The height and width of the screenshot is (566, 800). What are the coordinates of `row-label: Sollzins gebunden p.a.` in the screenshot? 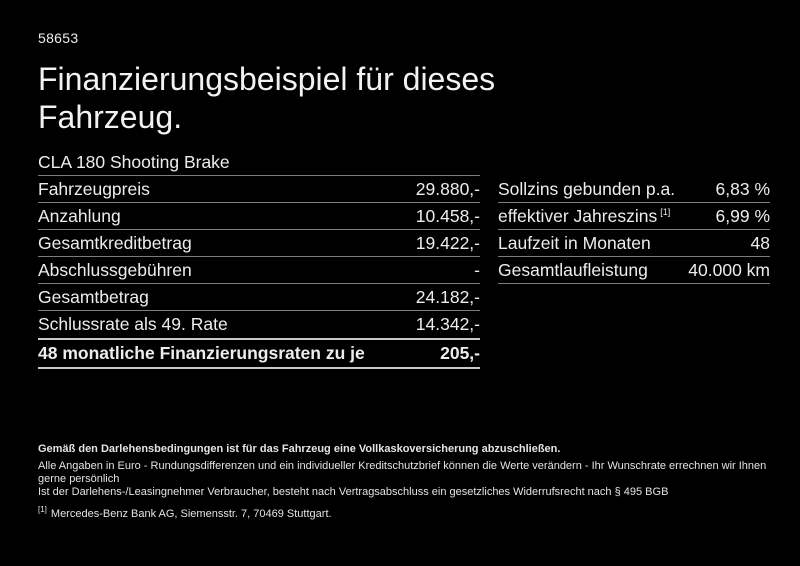 It's located at (587, 188).